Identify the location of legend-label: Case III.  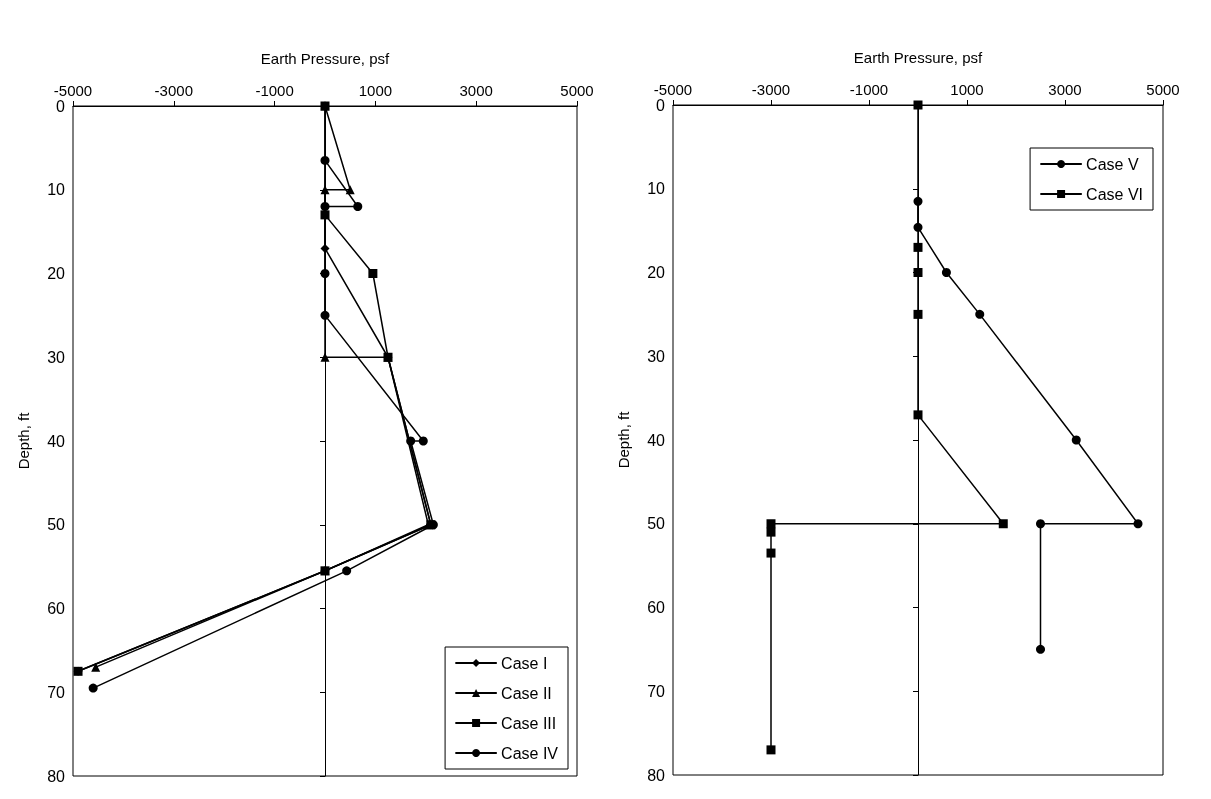
(529, 723).